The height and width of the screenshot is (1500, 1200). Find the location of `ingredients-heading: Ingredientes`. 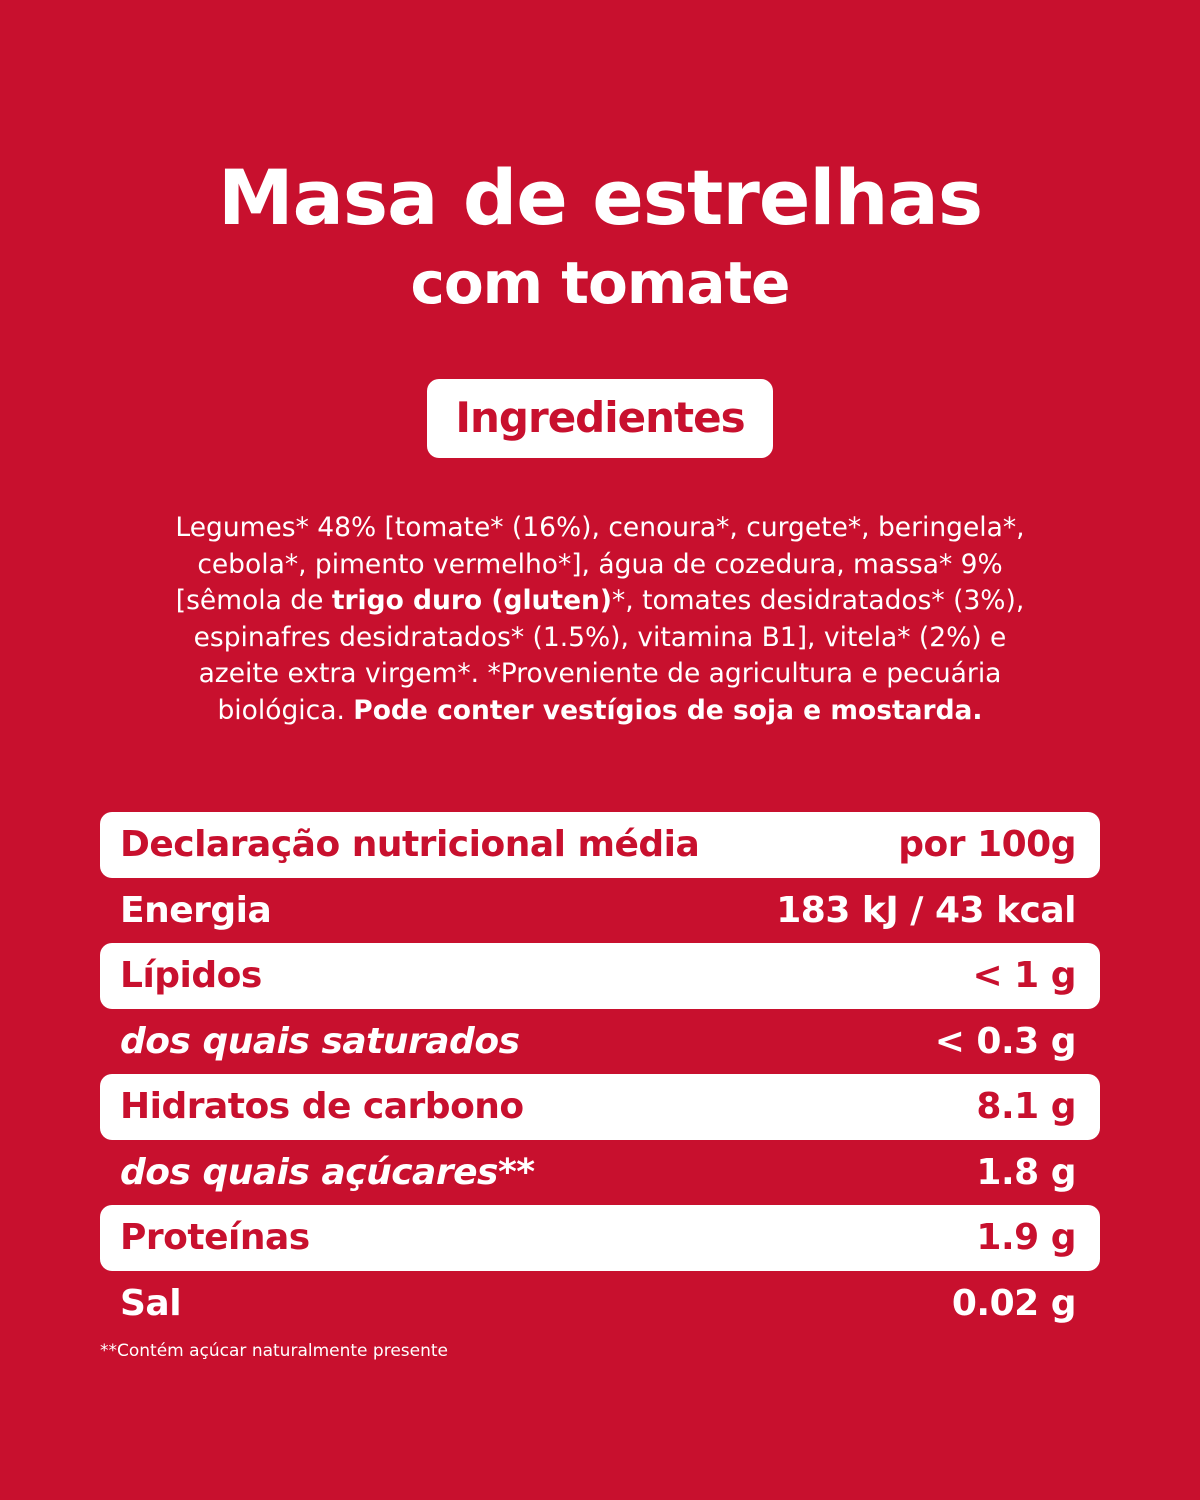

ingredients-heading: Ingredientes is located at coordinates (600, 418).